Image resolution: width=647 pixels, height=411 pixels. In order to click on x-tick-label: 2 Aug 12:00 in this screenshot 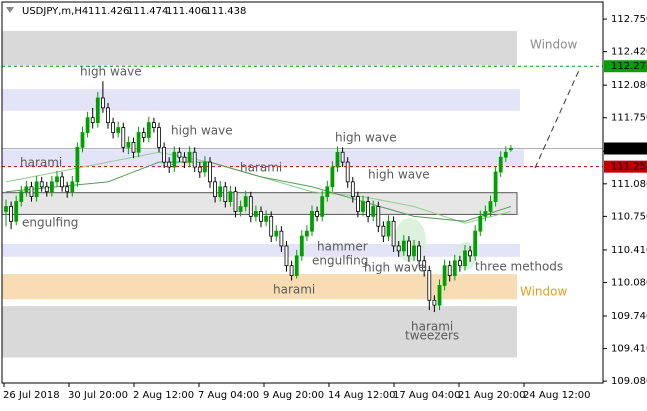, I will do `click(163, 395)`.